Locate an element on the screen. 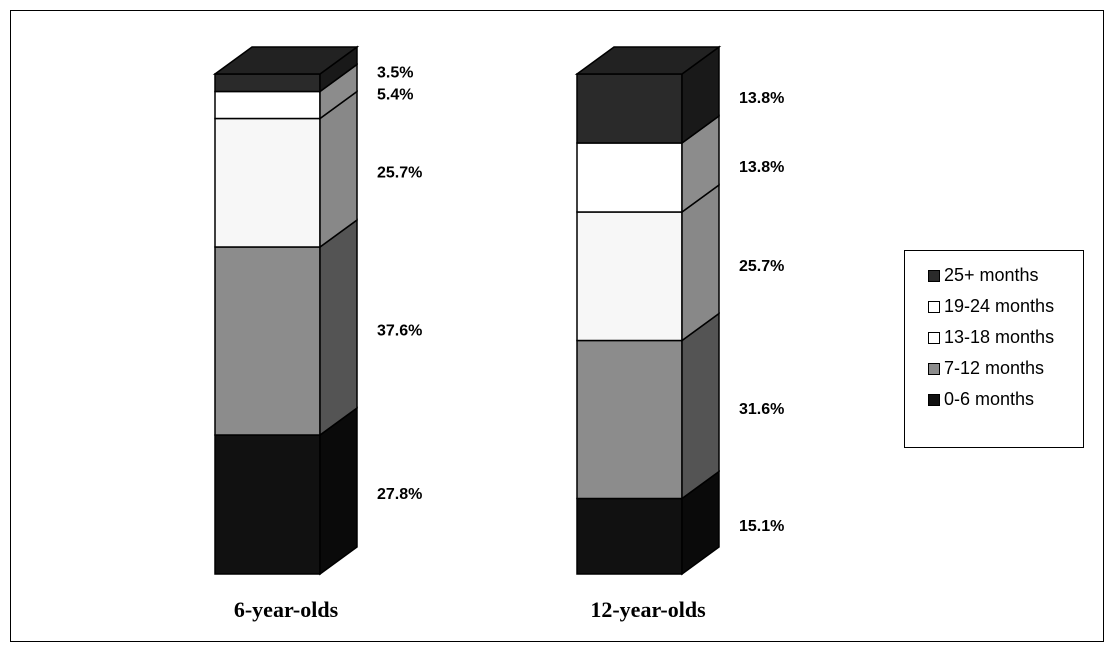 Image resolution: width=1117 pixels, height=654 pixels. legend-item: 13-18 months is located at coordinates (1005, 337).